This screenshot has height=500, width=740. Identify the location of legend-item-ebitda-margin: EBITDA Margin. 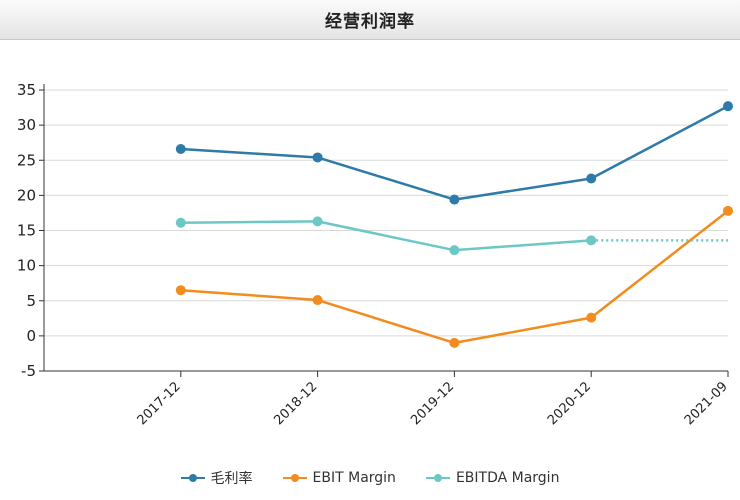
(492, 478).